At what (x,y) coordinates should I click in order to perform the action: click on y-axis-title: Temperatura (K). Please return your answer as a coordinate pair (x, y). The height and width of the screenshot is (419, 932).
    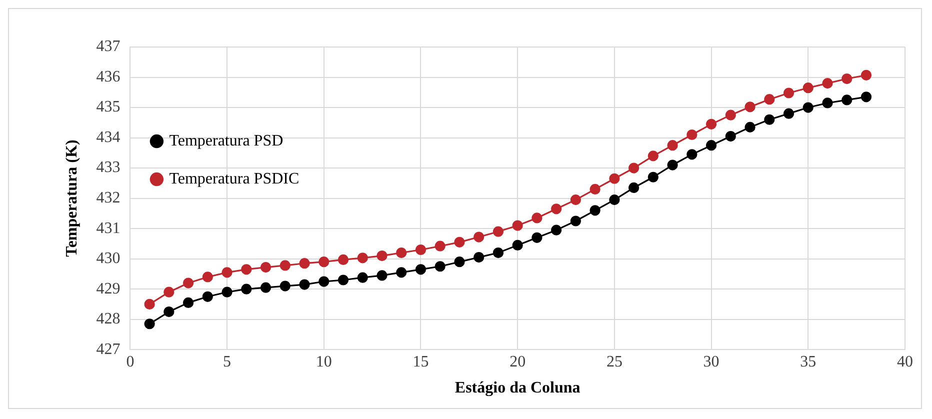
    Looking at the image, I should click on (72, 198).